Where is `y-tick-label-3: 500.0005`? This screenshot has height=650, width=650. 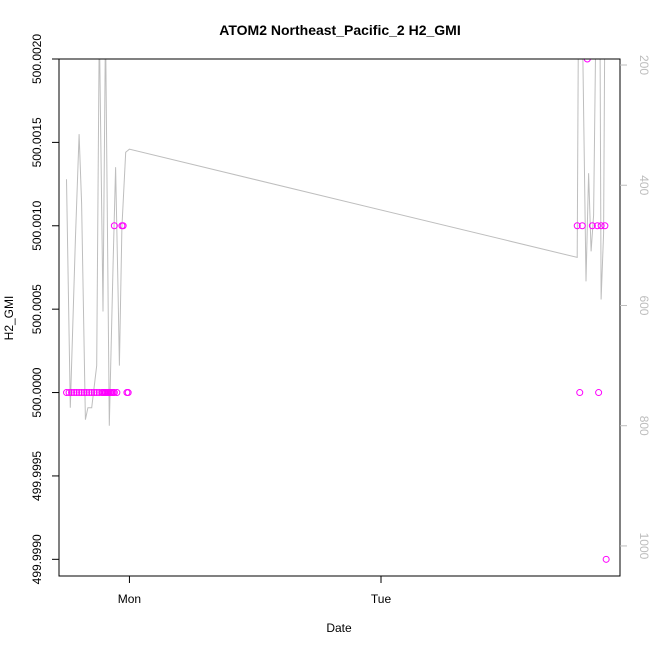
y-tick-label-3: 500.0005 is located at coordinates (37, 309).